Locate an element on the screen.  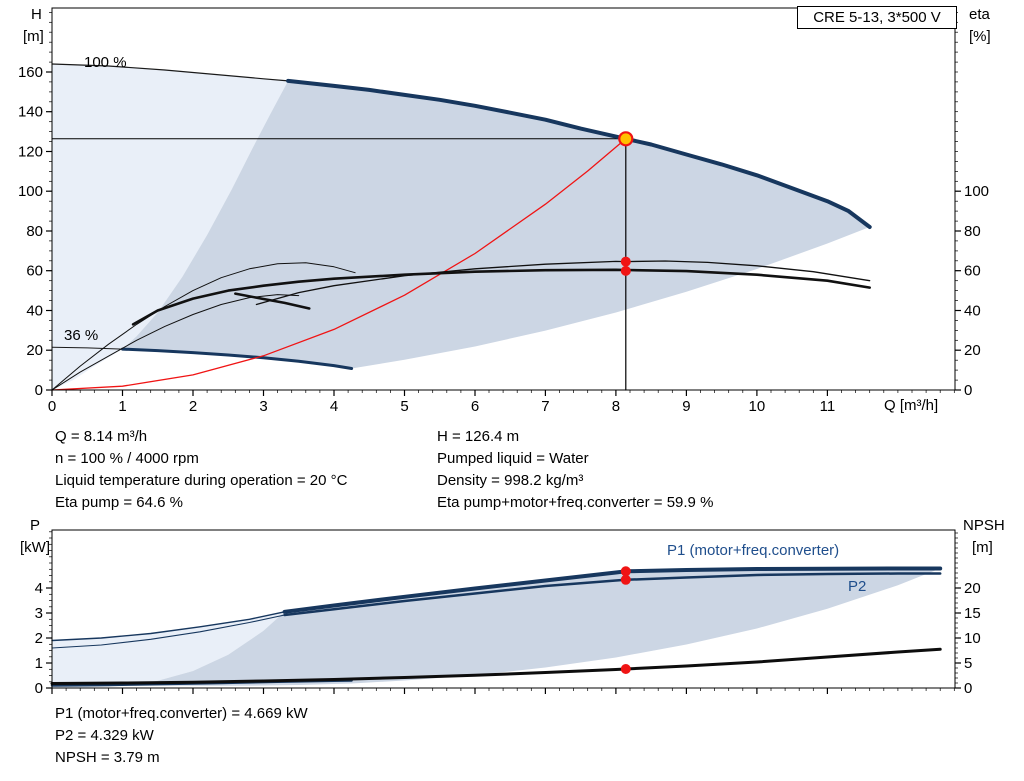
footer-p1: P1 (motor+freq.converter) = 4.669 kW is located at coordinates (181, 713).